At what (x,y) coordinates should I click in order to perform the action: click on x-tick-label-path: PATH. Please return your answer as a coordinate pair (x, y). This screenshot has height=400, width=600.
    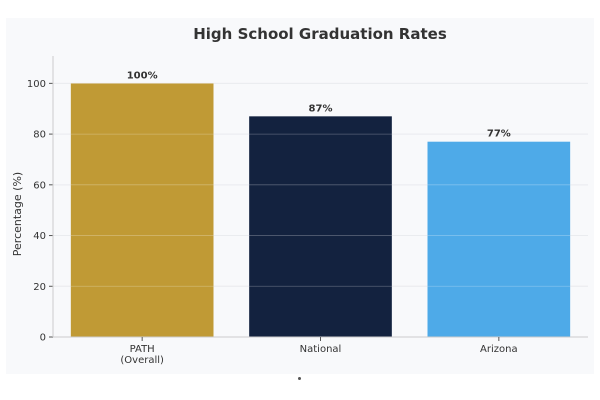
    Looking at the image, I should click on (142, 349).